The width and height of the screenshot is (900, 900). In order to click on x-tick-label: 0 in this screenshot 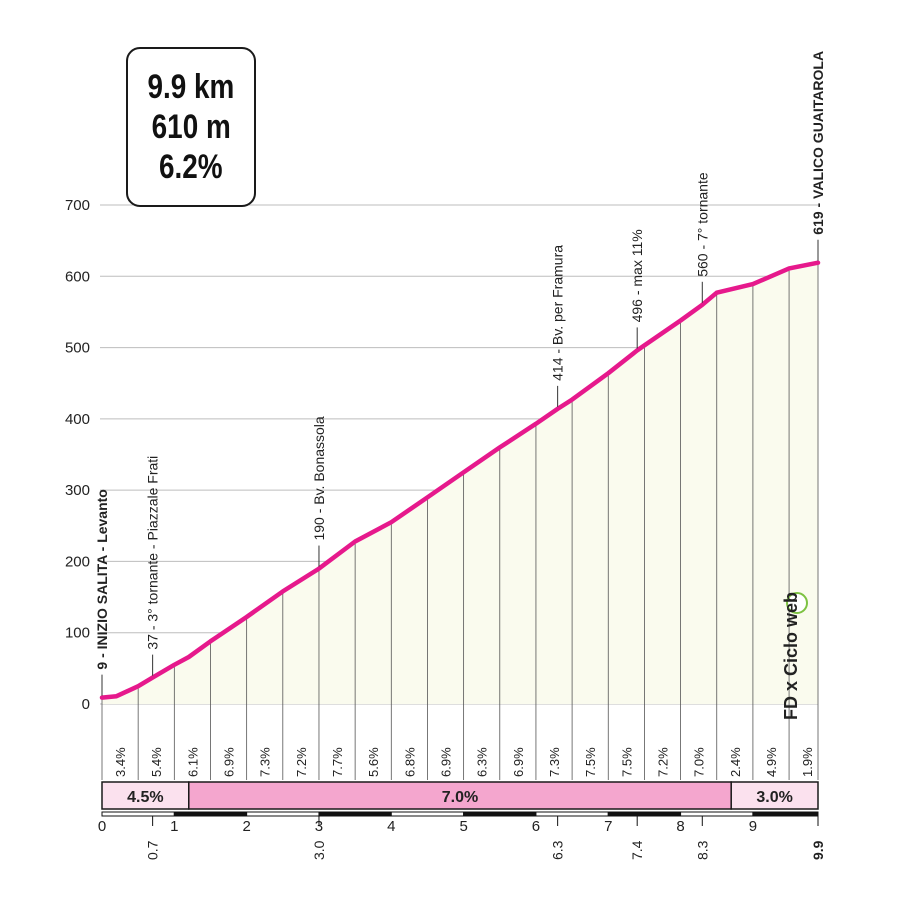, I will do `click(102, 826)`.